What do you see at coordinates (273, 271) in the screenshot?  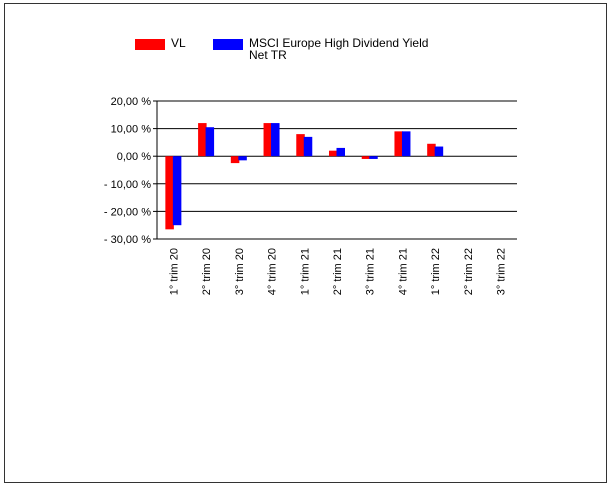 I see `x-tick-label: 4° trim 20` at bounding box center [273, 271].